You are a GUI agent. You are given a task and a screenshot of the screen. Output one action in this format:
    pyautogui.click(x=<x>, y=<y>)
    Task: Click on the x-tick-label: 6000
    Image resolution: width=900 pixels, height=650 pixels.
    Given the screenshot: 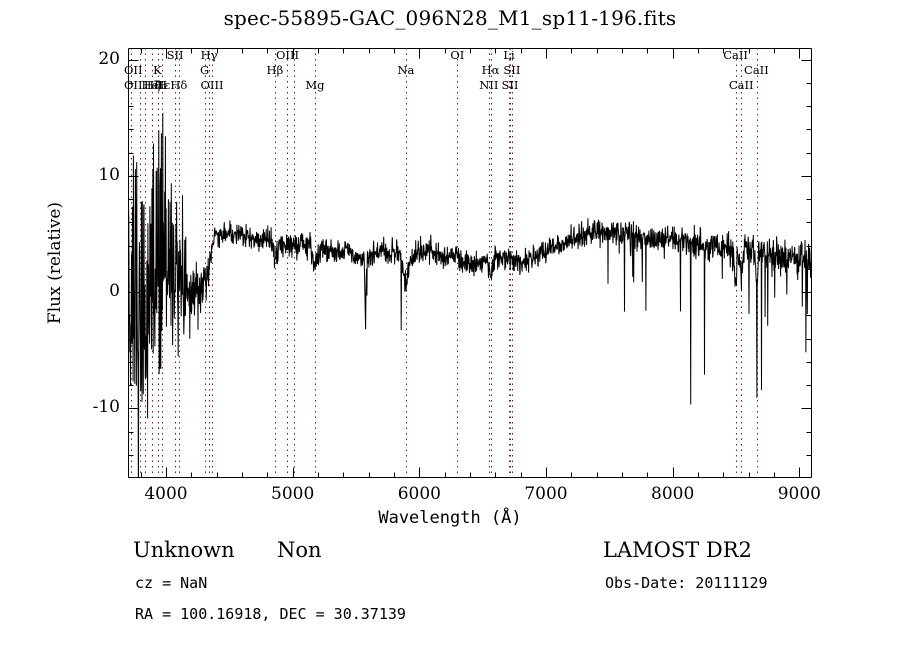 What is the action you would take?
    pyautogui.click(x=419, y=494)
    